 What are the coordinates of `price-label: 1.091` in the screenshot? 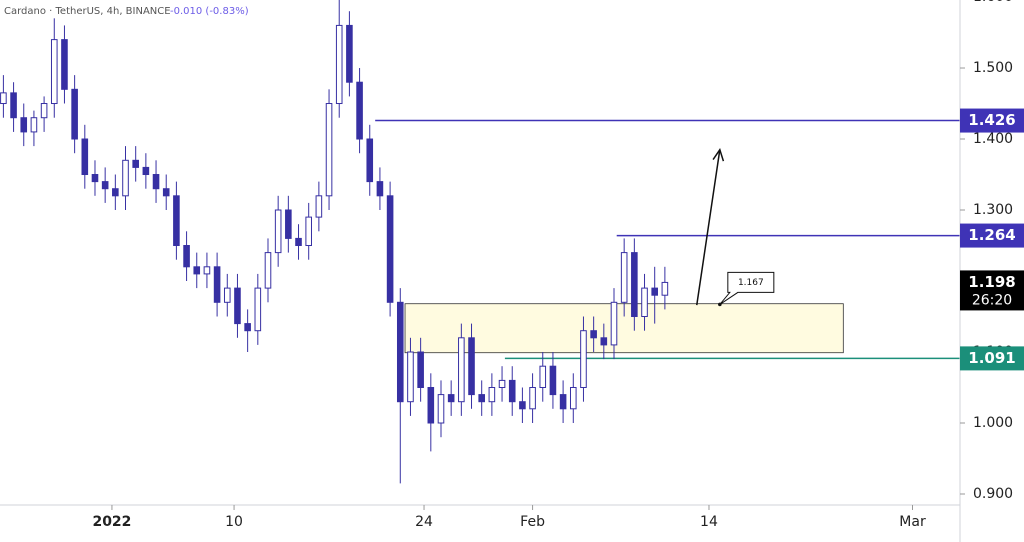 It's located at (991, 358).